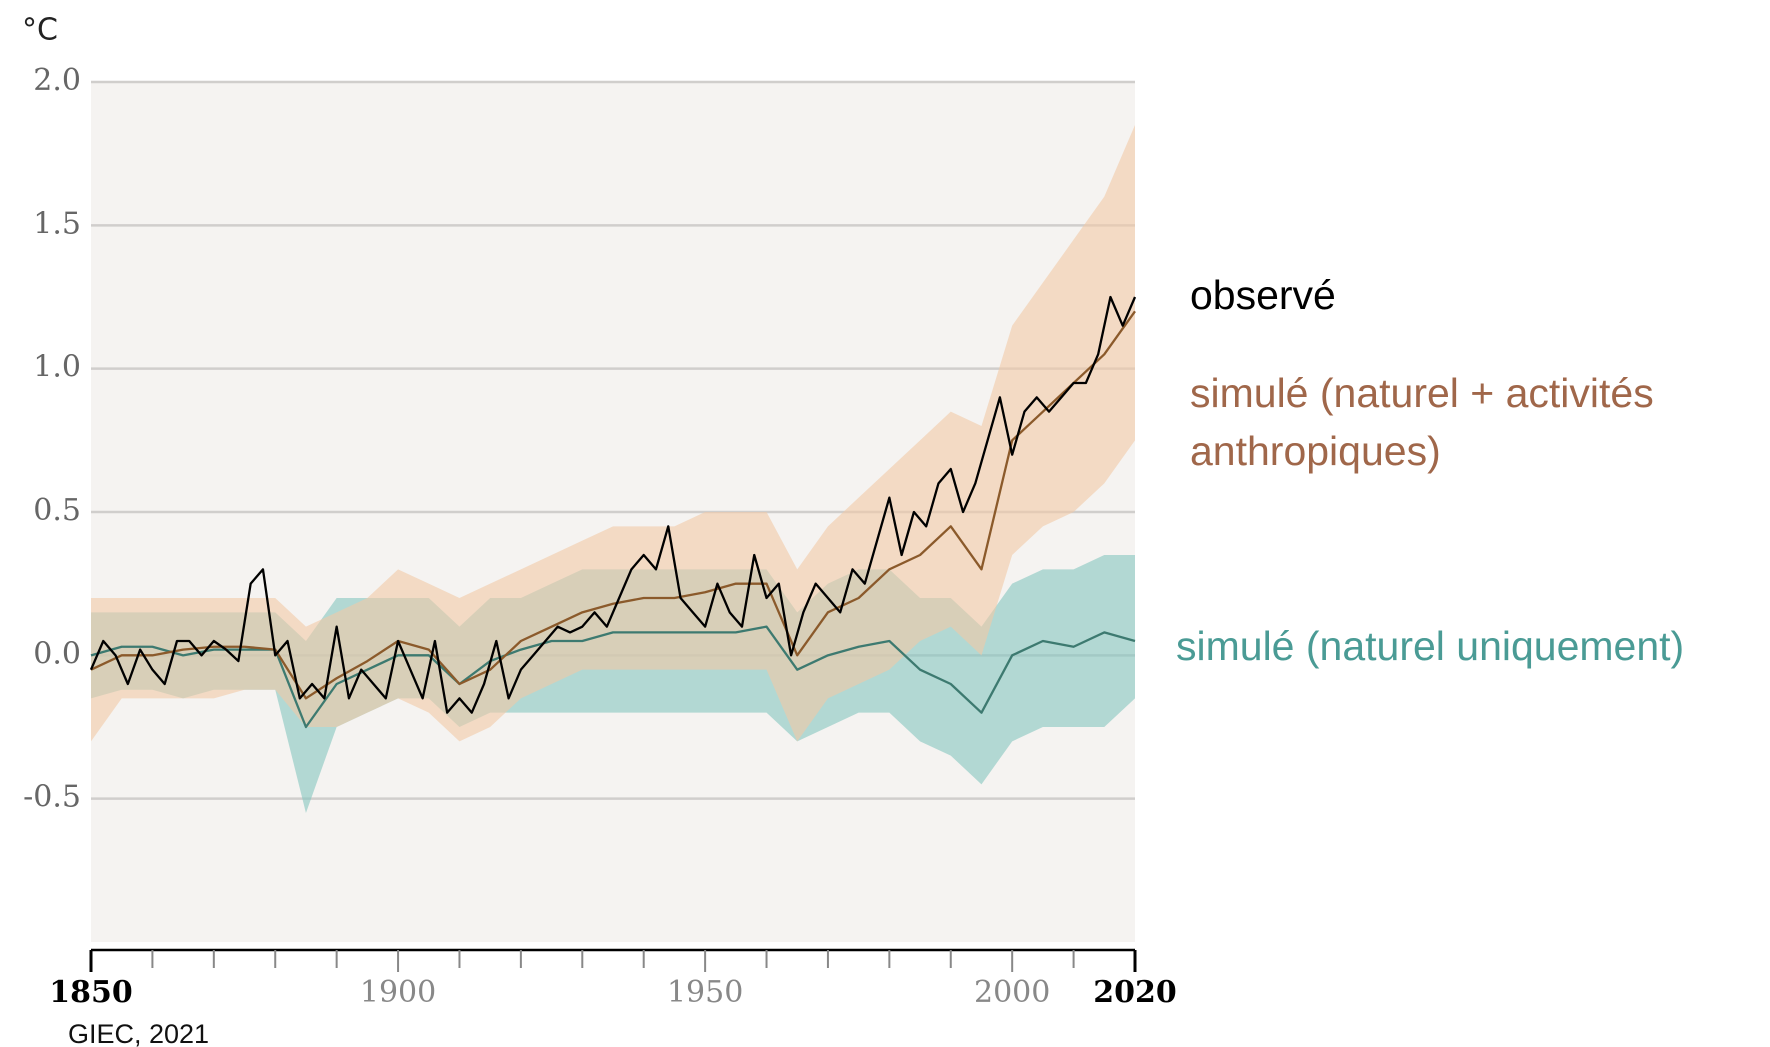 This screenshot has height=1047, width=1770. I want to click on y-tick-label: 1.0, so click(57, 367).